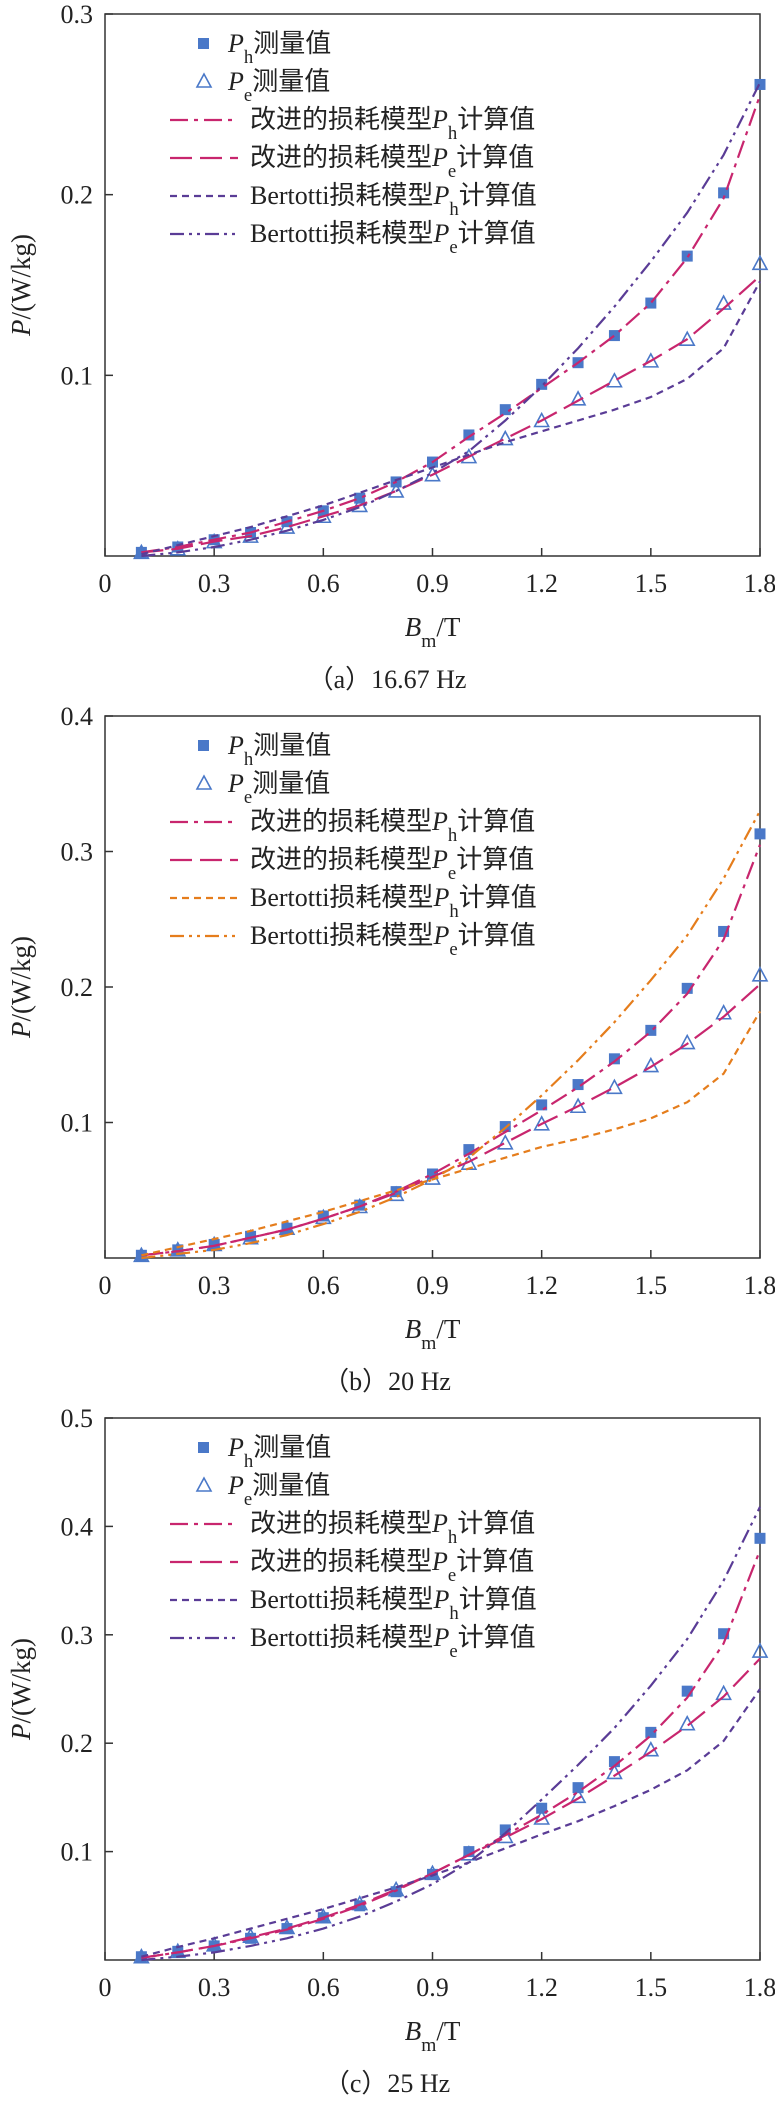 This screenshot has height=2111, width=775. Describe the element at coordinates (433, 632) in the screenshot. I see `x-axis-label: Bm/T` at that location.